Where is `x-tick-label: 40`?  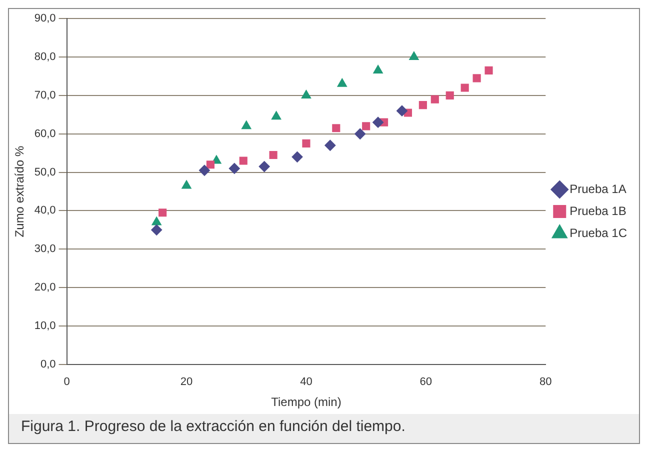 x-tick-label: 40 is located at coordinates (306, 382).